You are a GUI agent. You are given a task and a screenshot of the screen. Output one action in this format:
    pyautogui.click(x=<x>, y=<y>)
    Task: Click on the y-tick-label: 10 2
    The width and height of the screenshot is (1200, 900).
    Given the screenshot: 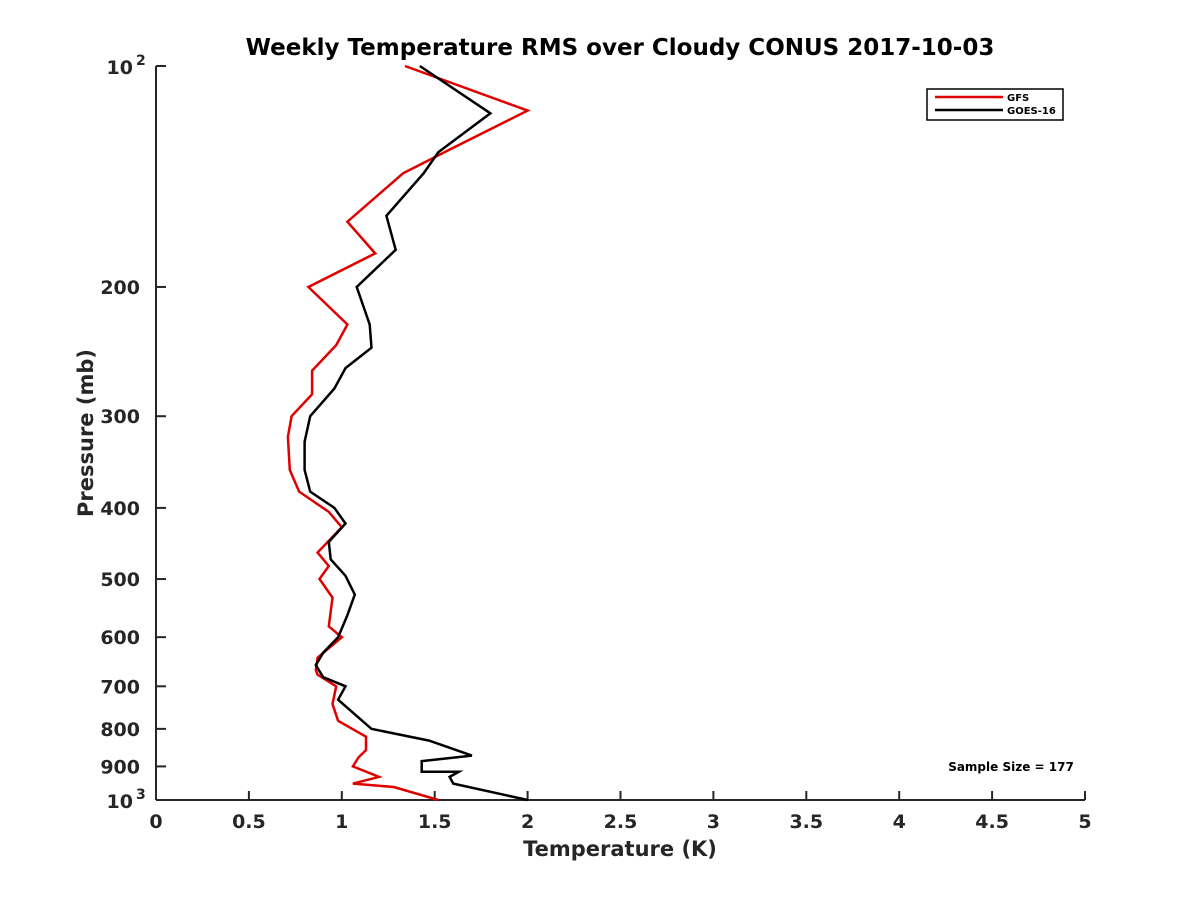 What is the action you would take?
    pyautogui.click(x=126, y=66)
    